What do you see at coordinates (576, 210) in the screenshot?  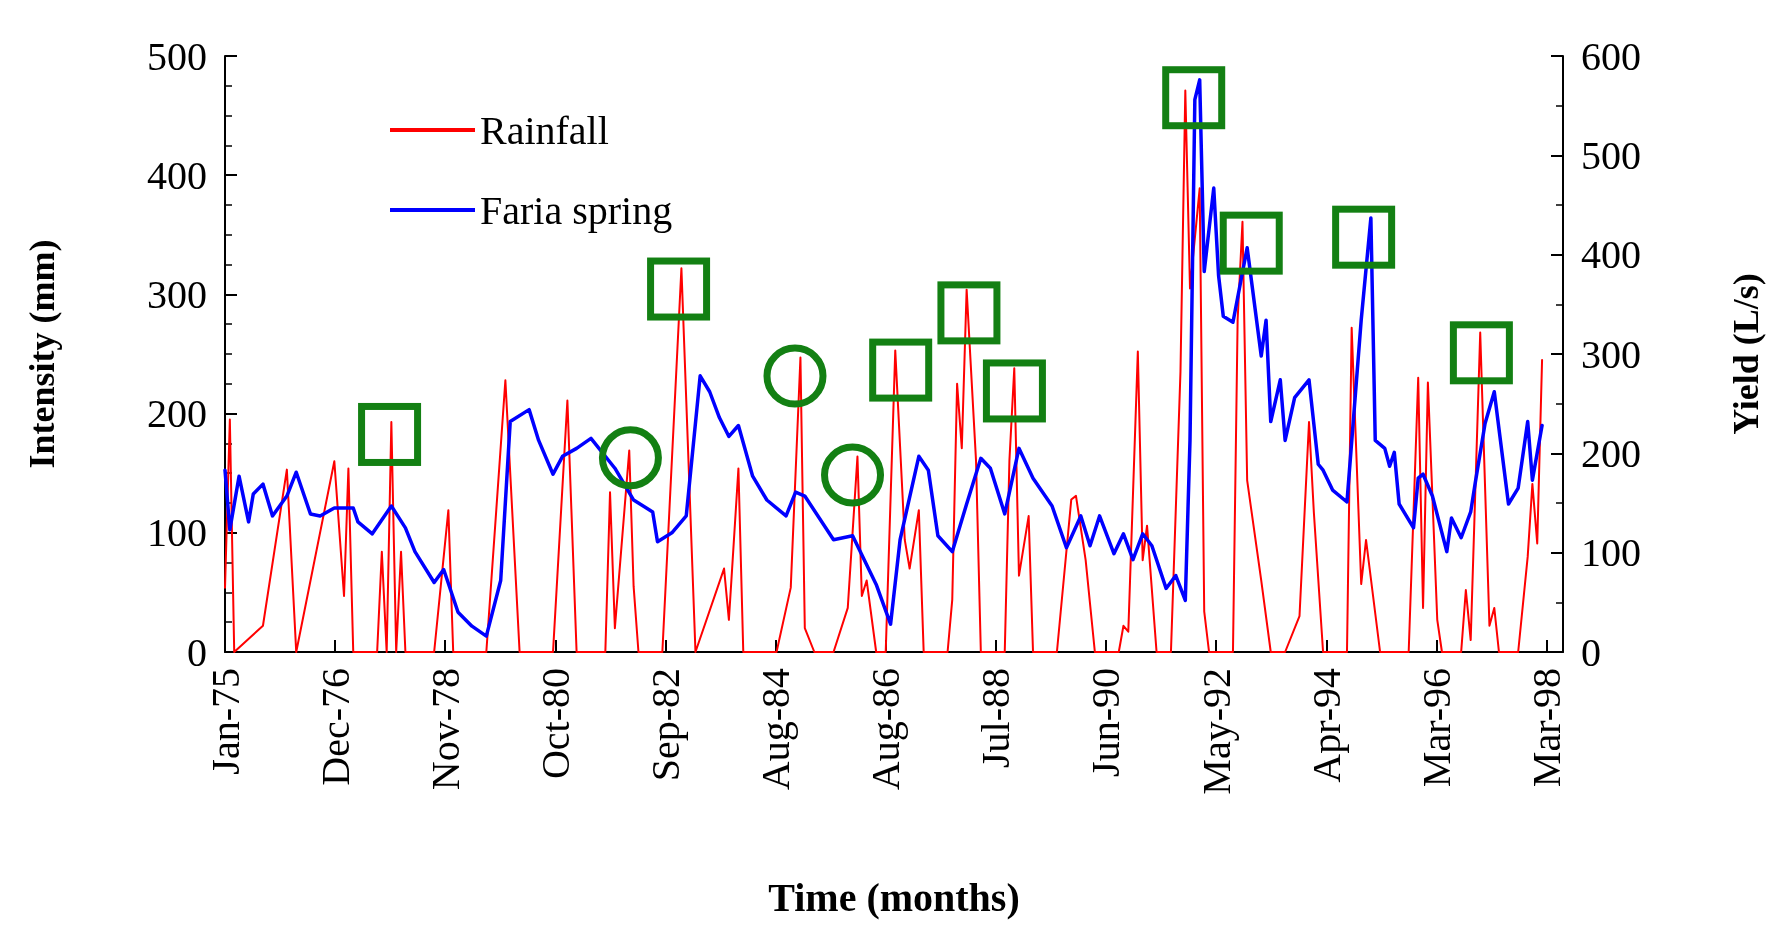 I see `legend-label: Faria spring` at bounding box center [576, 210].